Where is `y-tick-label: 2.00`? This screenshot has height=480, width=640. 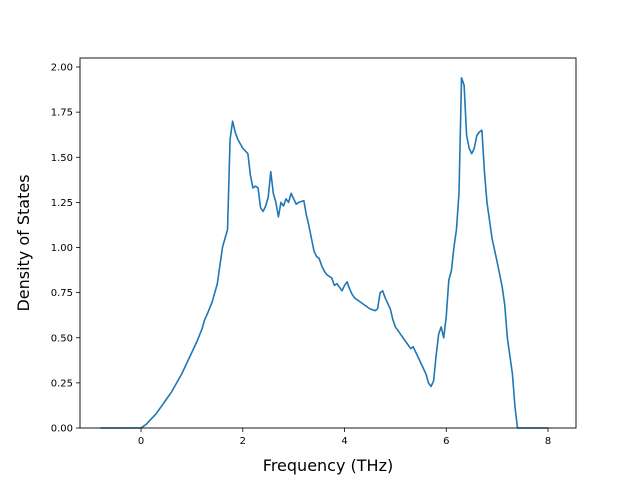
y-tick-label: 2.00 is located at coordinates (62, 68).